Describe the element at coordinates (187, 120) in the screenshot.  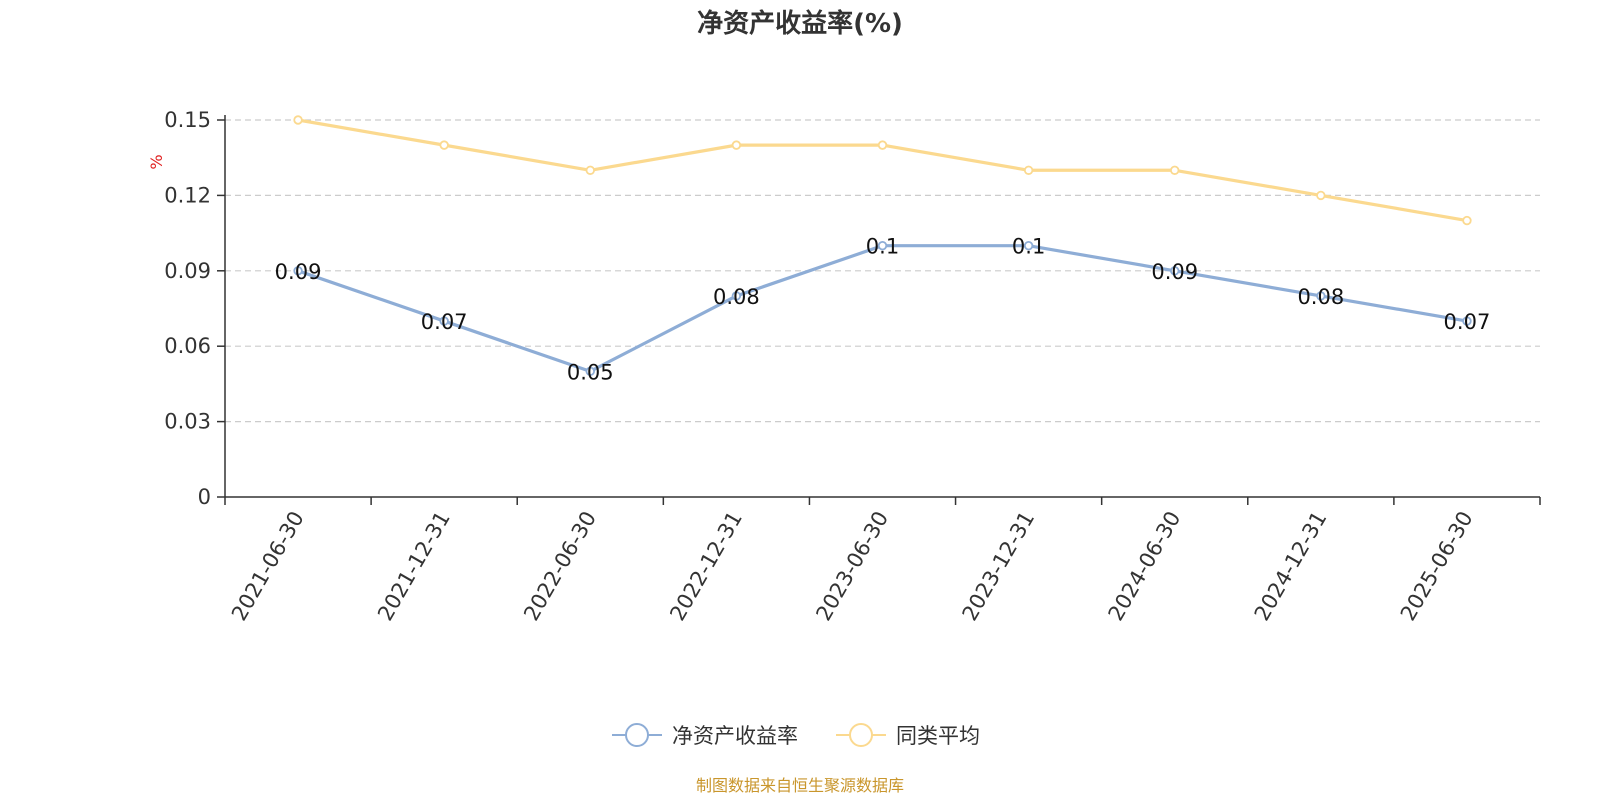
I see `y-tick-label: 0.15` at that location.